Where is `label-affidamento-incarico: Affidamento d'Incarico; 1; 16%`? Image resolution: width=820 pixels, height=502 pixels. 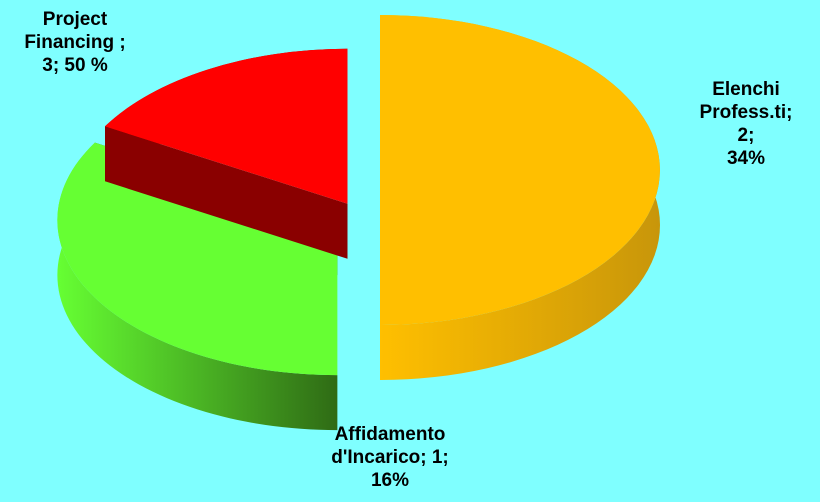 label-affidamento-incarico: Affidamento d'Incarico; 1; 16% is located at coordinates (390, 457).